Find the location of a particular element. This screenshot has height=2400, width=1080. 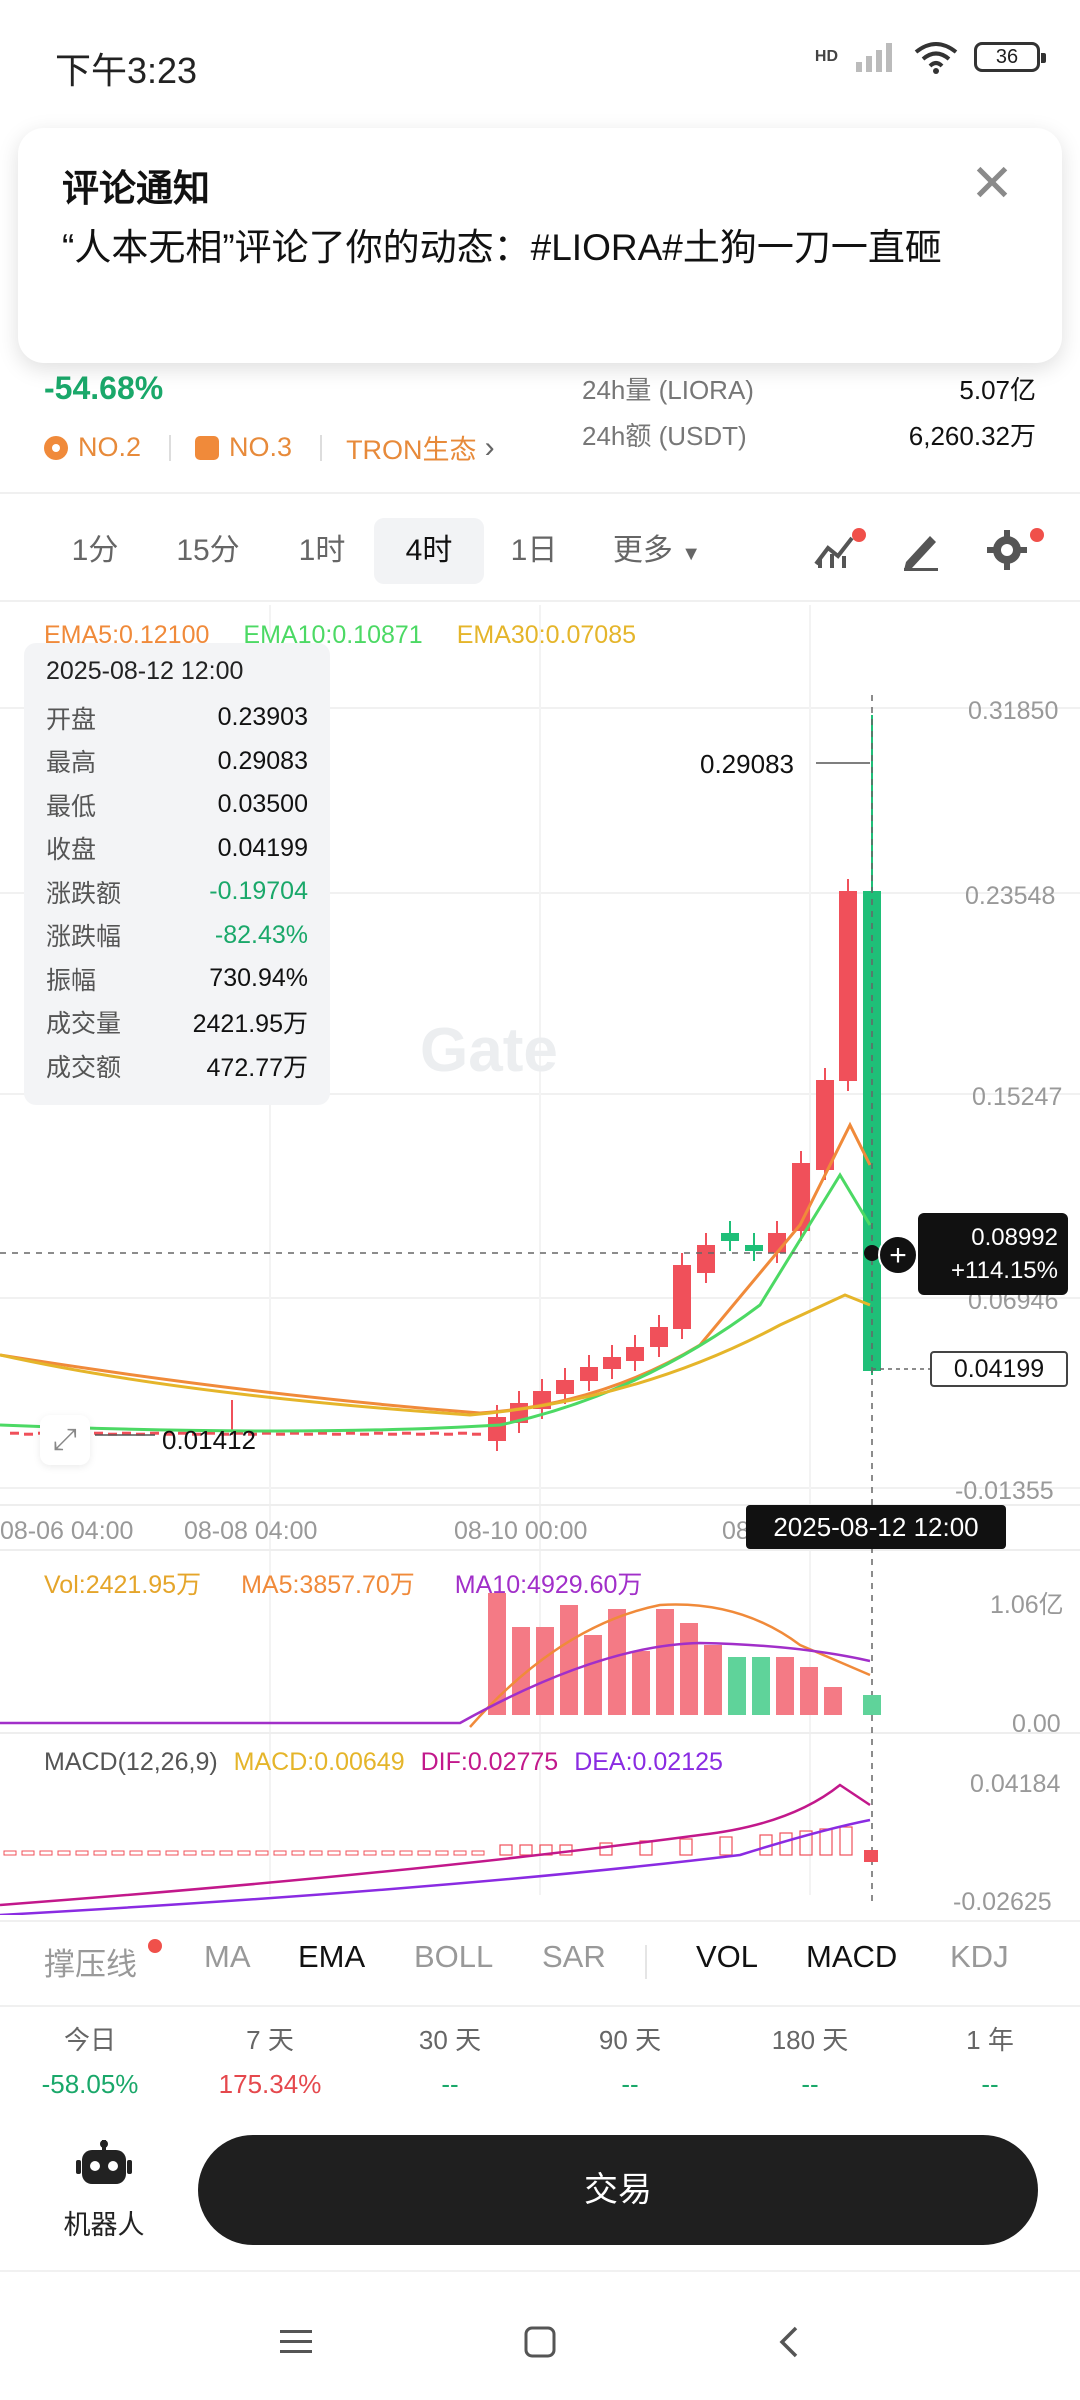

tab-15m: 15分 is located at coordinates (208, 550).